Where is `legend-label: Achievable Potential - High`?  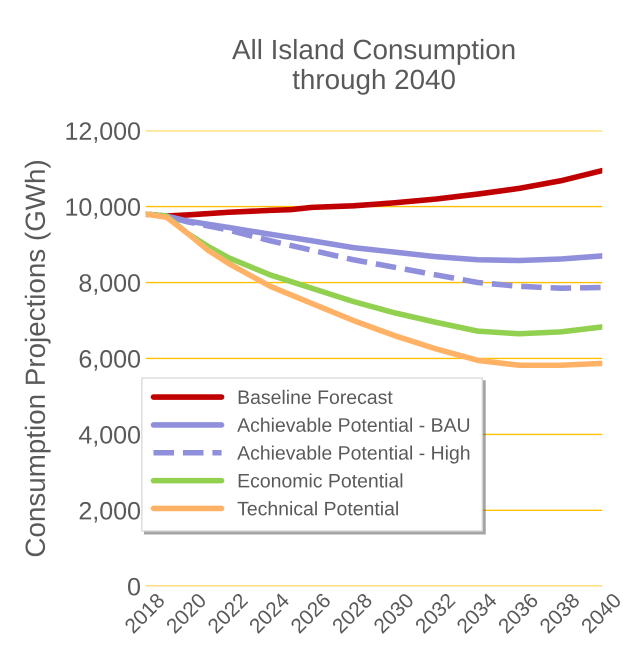 legend-label: Achievable Potential - High is located at coordinates (353, 454).